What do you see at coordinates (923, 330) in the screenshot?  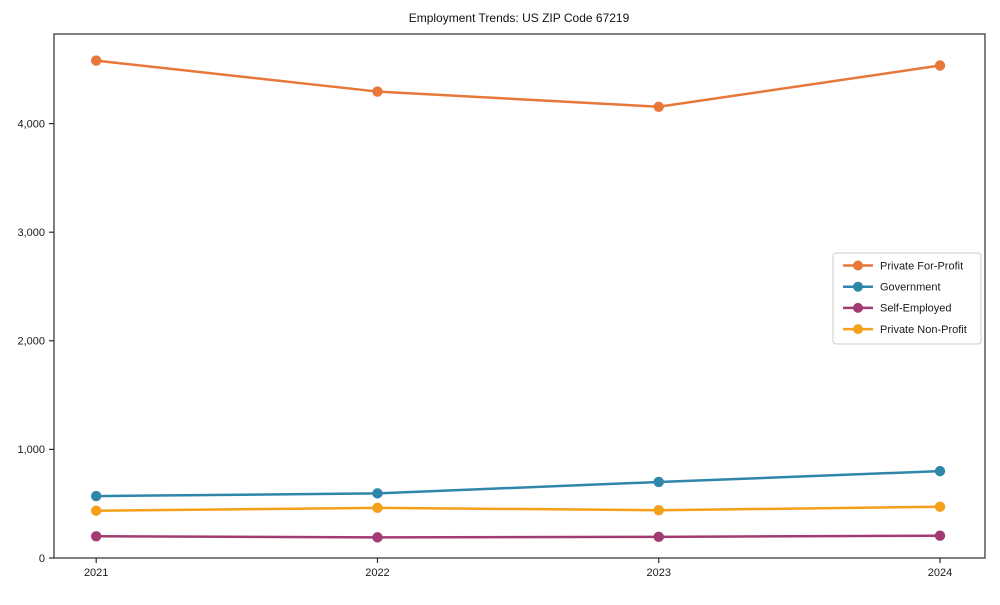 I see `legend-label: Private Non-Profit` at bounding box center [923, 330].